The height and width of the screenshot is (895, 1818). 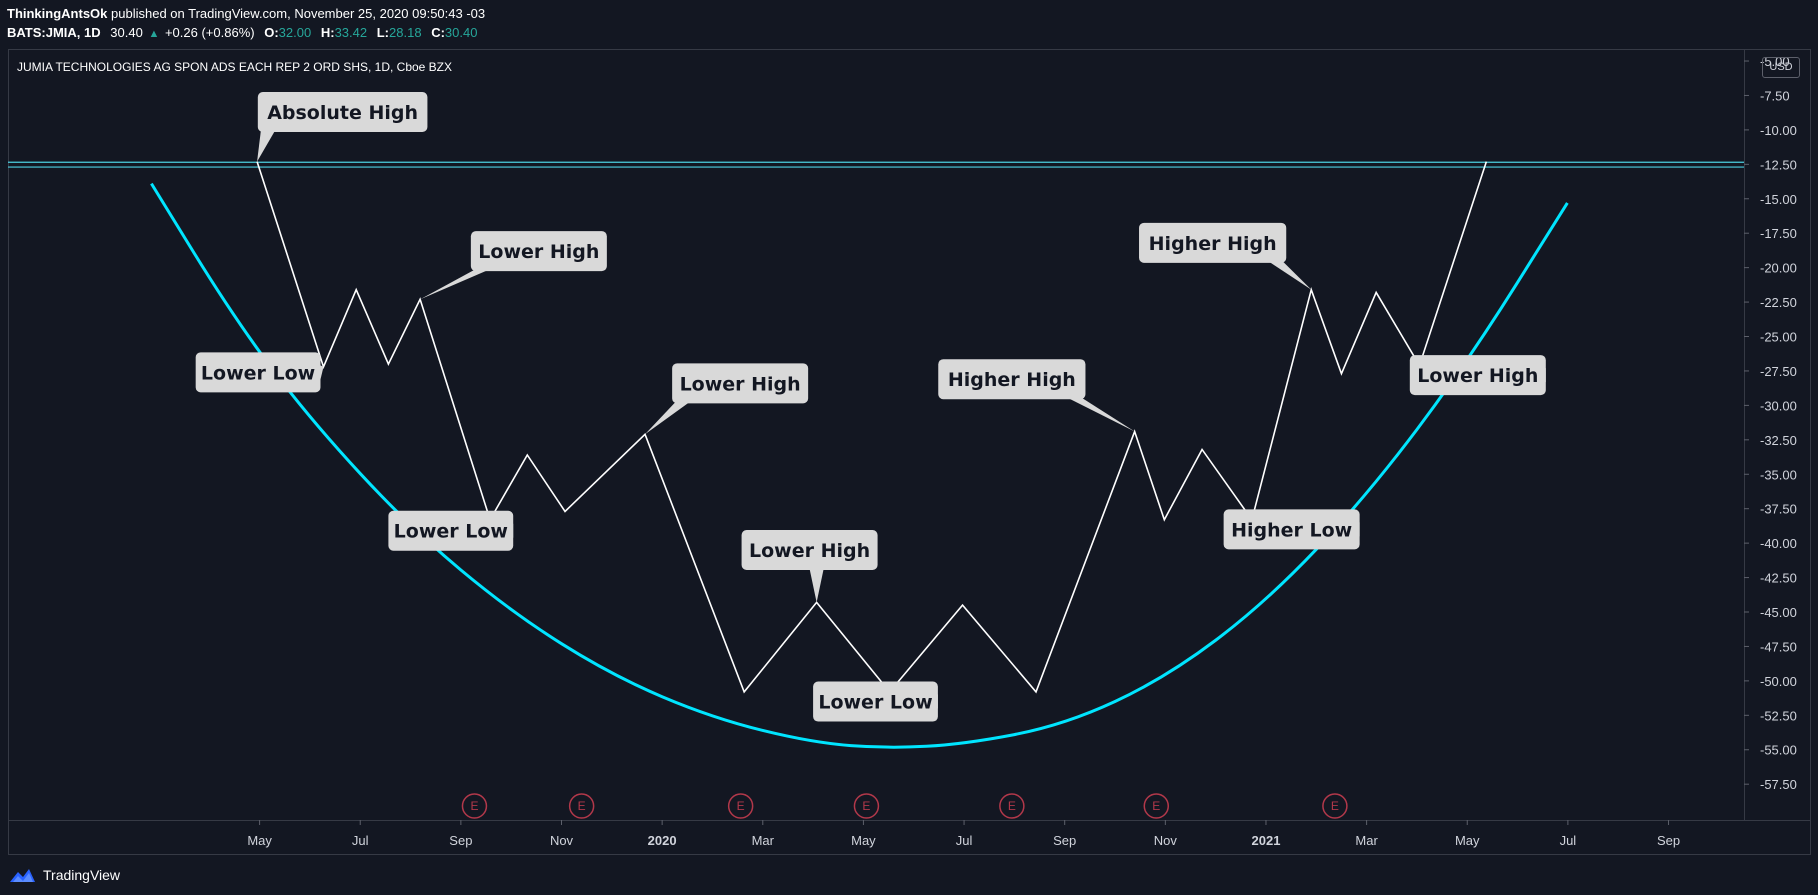 I want to click on y-tick-label: -15.00, so click(x=1778, y=199).